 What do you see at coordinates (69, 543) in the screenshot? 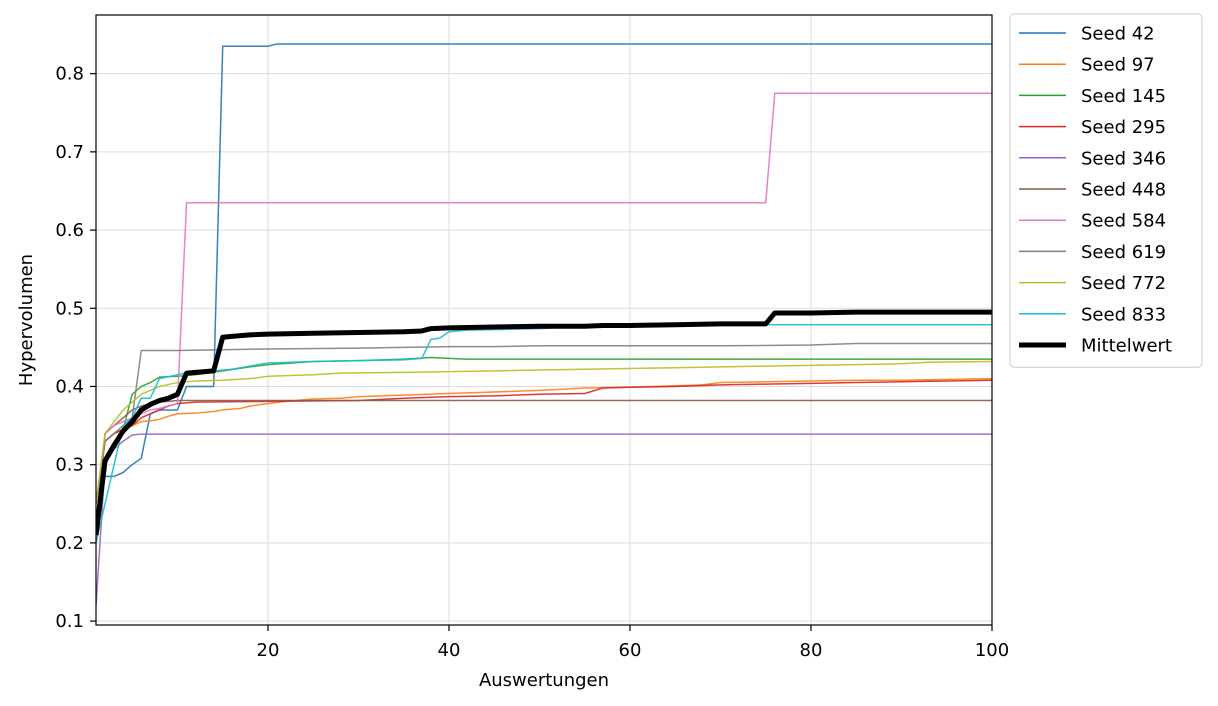
I see `y-tick-label: 0.2` at bounding box center [69, 543].